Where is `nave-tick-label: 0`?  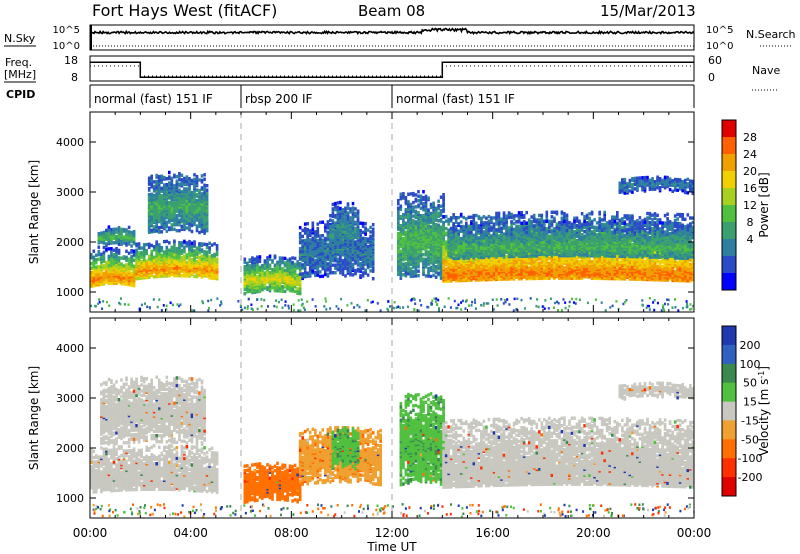 nave-tick-label: 0 is located at coordinates (711, 77).